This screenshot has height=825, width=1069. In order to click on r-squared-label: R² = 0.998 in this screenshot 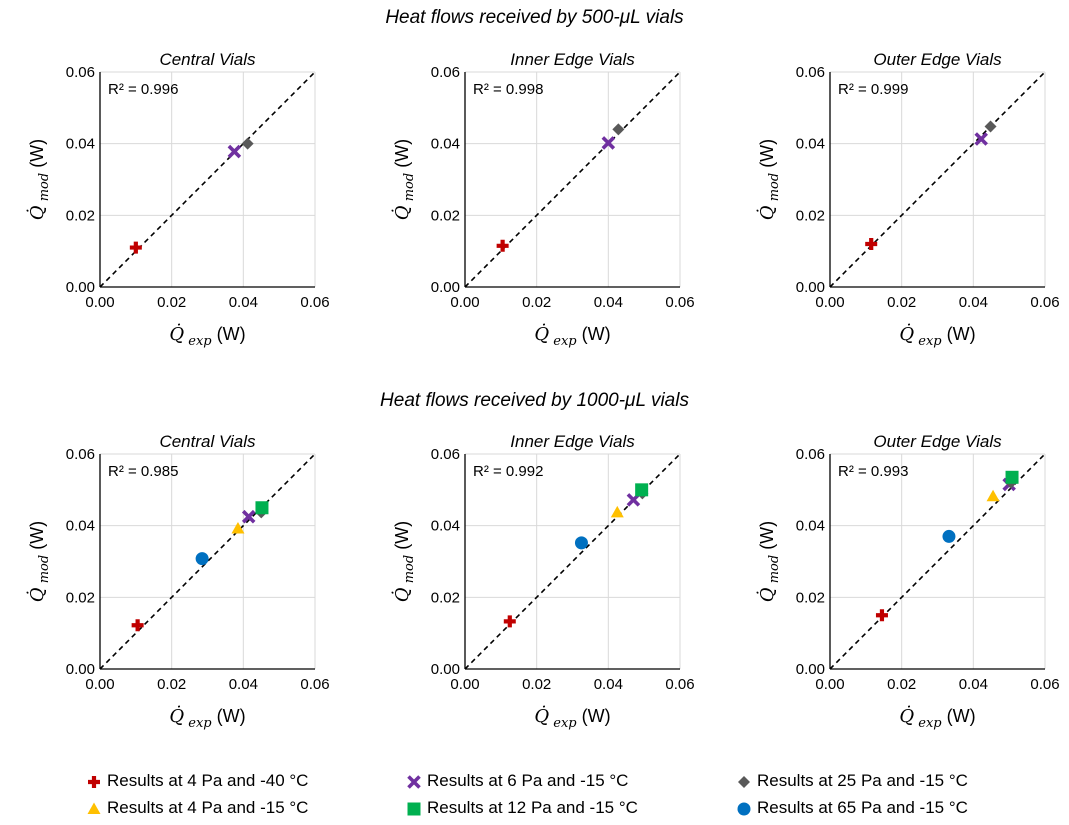, I will do `click(508, 89)`.